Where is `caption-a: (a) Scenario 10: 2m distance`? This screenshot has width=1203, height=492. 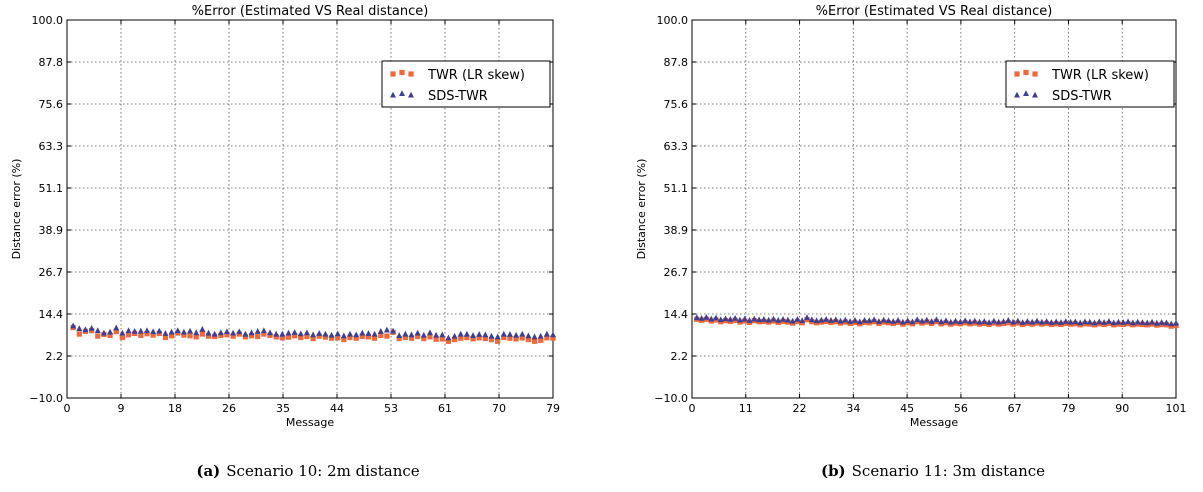 caption-a: (a) Scenario 10: 2m distance is located at coordinates (307, 471).